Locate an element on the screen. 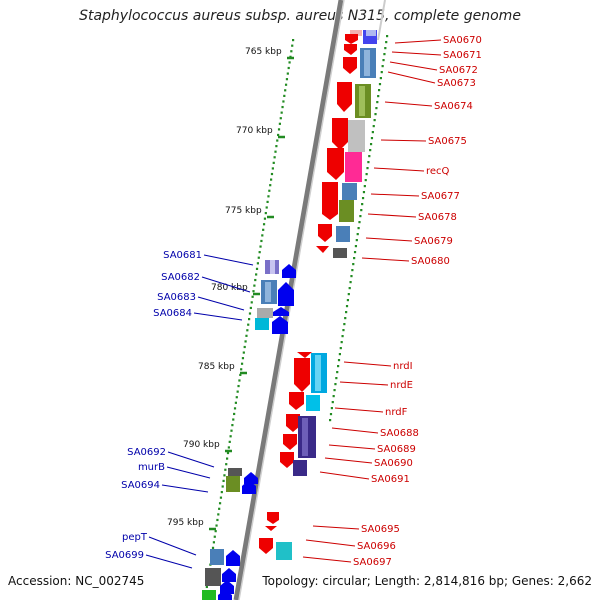  outer-track-line is located at coordinates (381, 20).